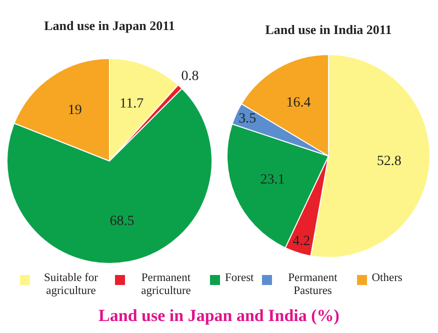 Image resolution: width=438 pixels, height=333 pixels. Describe the element at coordinates (122, 221) in the screenshot. I see `data-label: 68.5` at that location.